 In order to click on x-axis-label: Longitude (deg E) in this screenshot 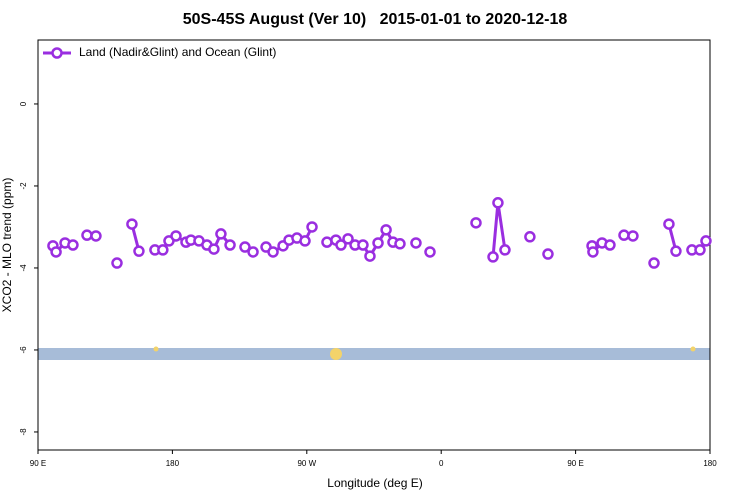, I will do `click(374, 483)`.